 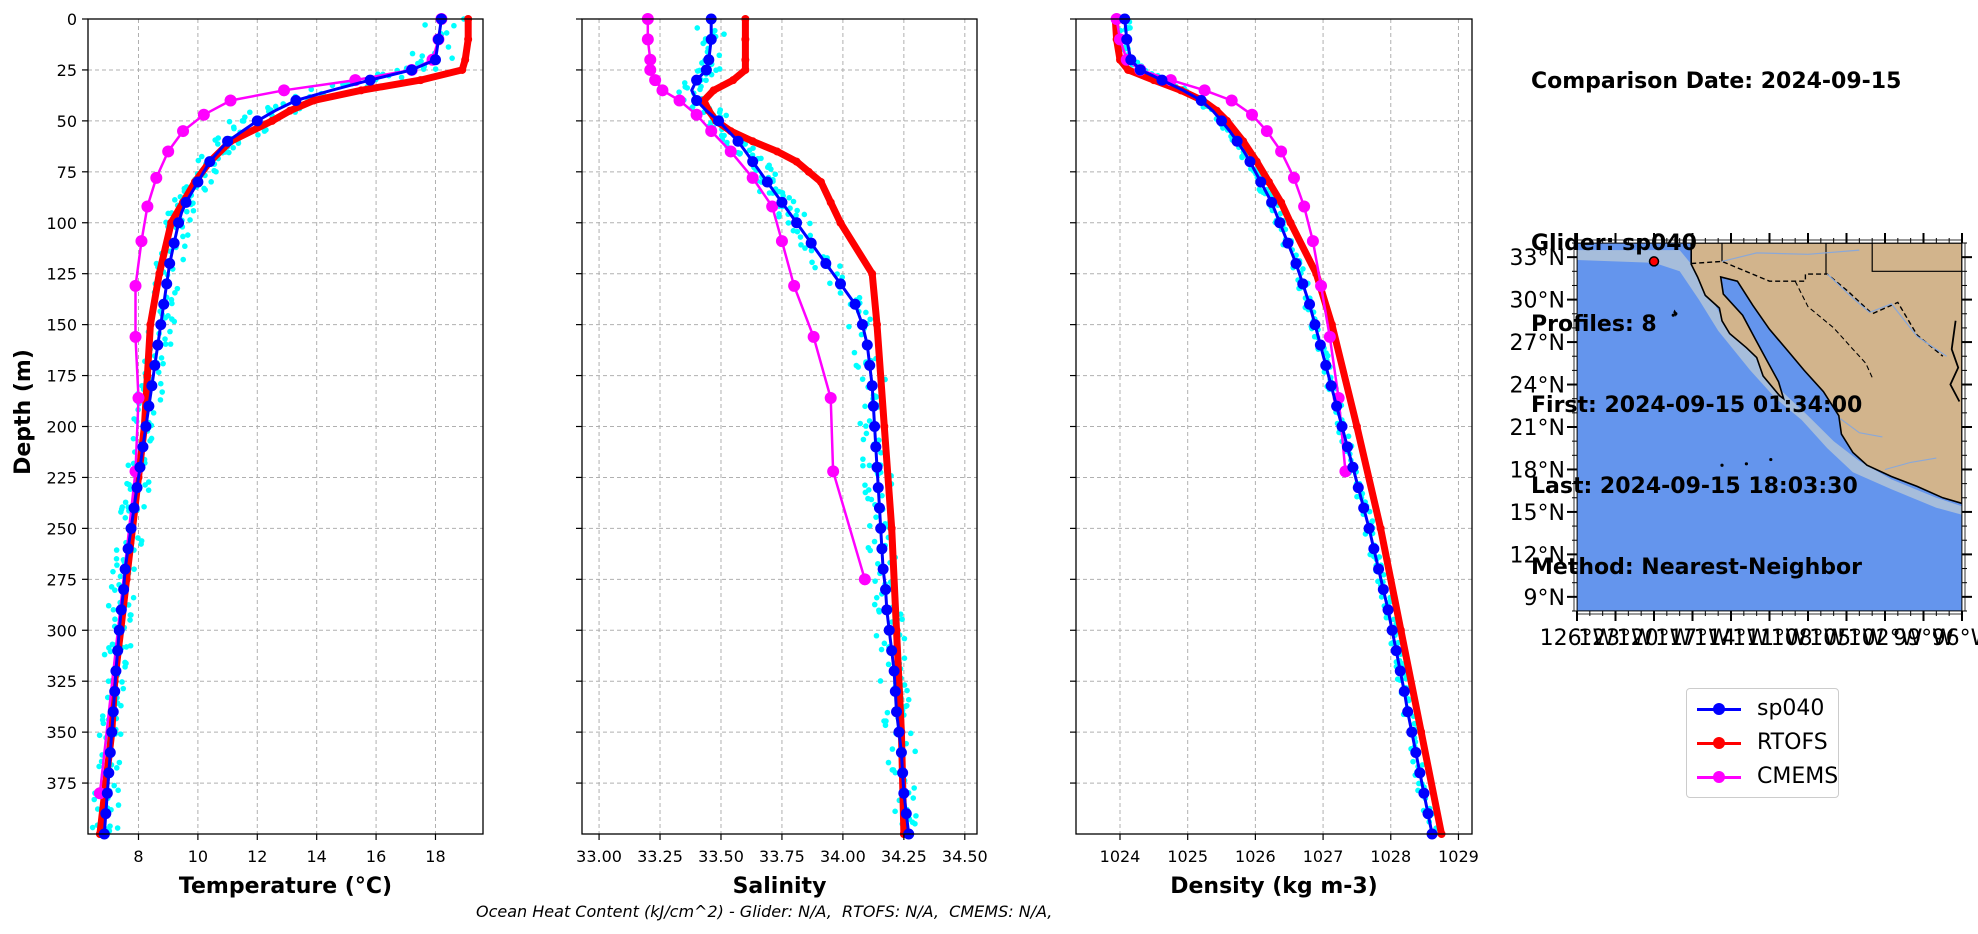 What do you see at coordinates (1765, 709) in the screenshot?
I see `legend-item-sp040: sp040` at bounding box center [1765, 709].